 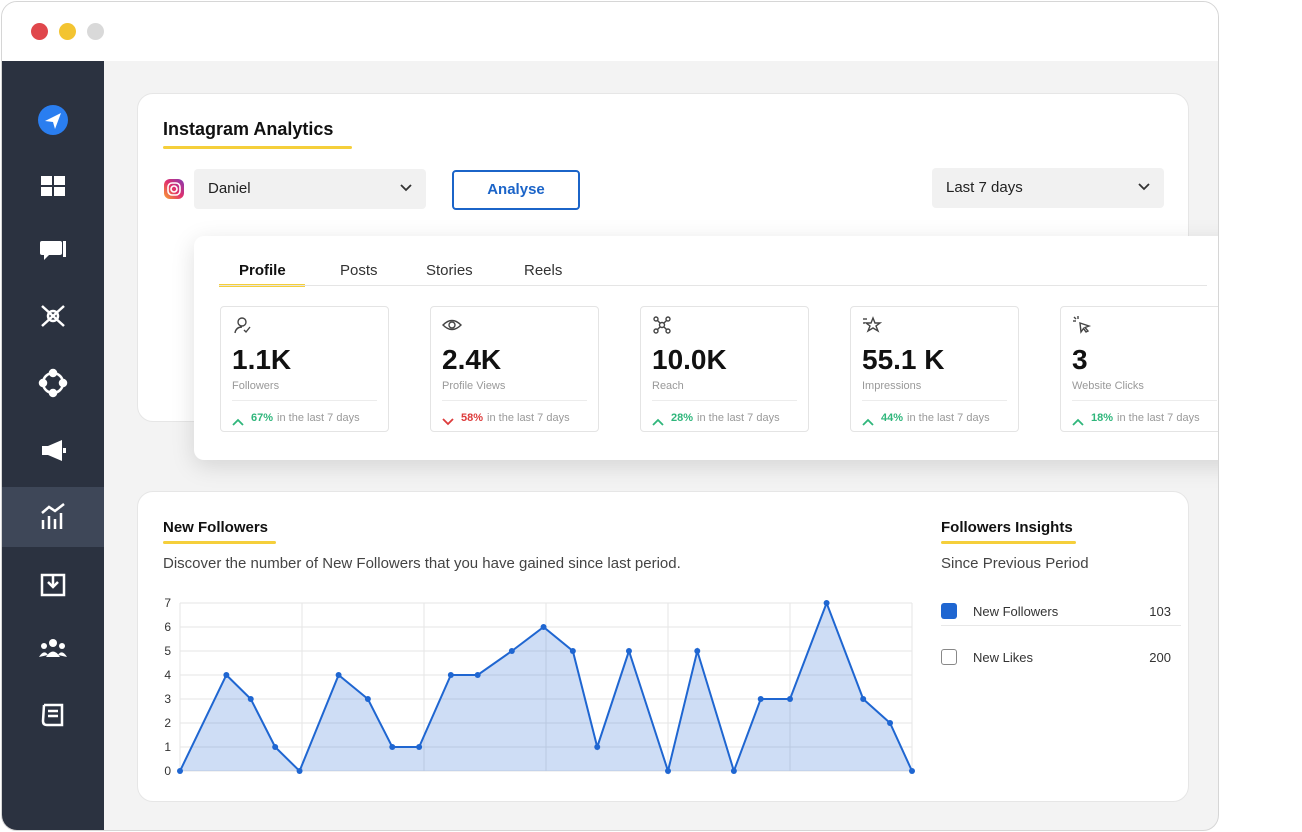 I want to click on period-text: Last 7 days, so click(x=984, y=187).